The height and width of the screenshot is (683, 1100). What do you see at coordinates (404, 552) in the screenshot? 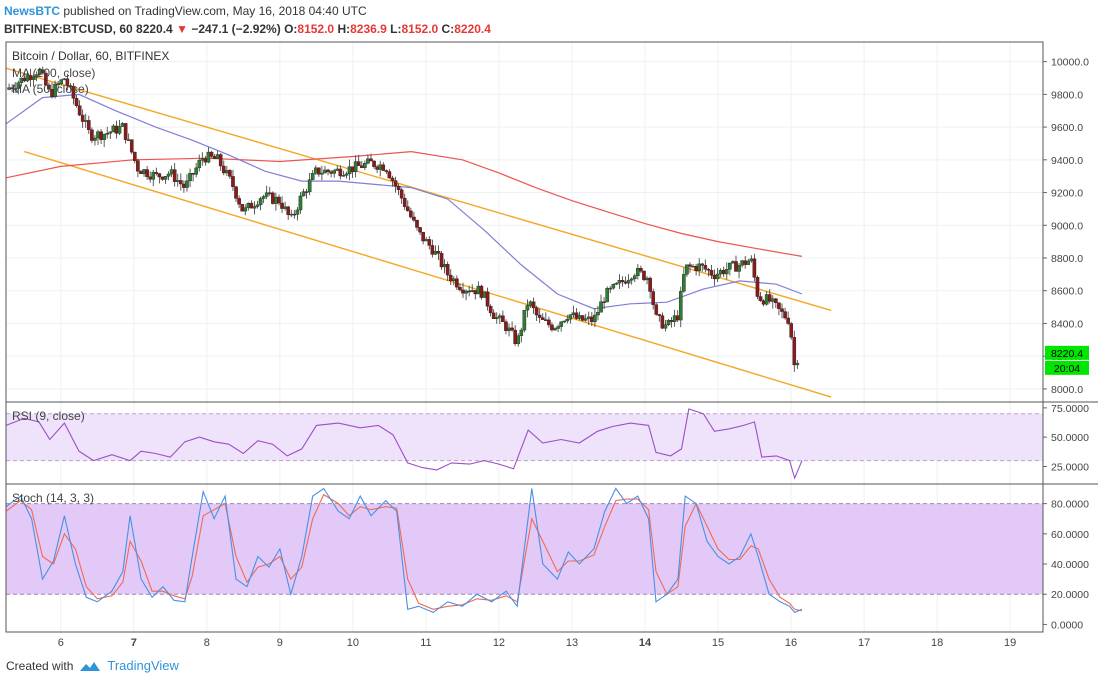
I see `stoch-d-line` at bounding box center [404, 552].